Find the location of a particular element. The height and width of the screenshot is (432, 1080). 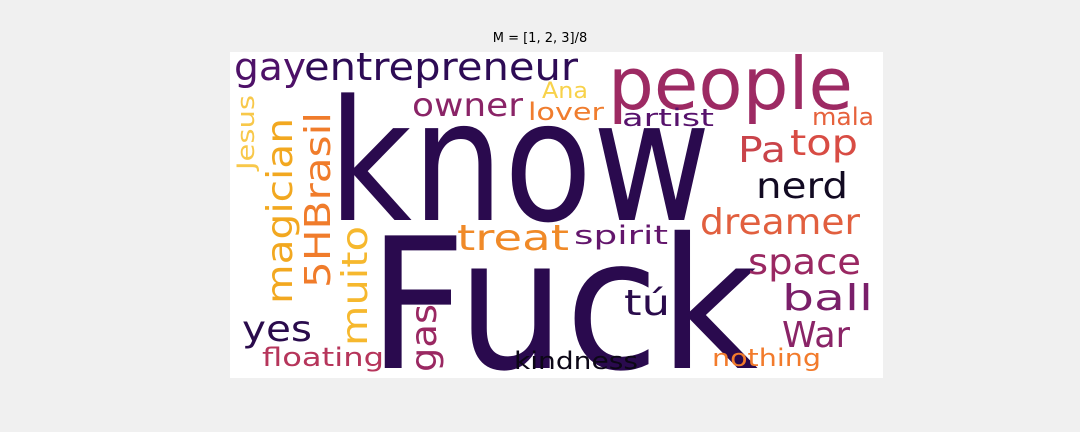

word-nerd: nerd is located at coordinates (802, 186).